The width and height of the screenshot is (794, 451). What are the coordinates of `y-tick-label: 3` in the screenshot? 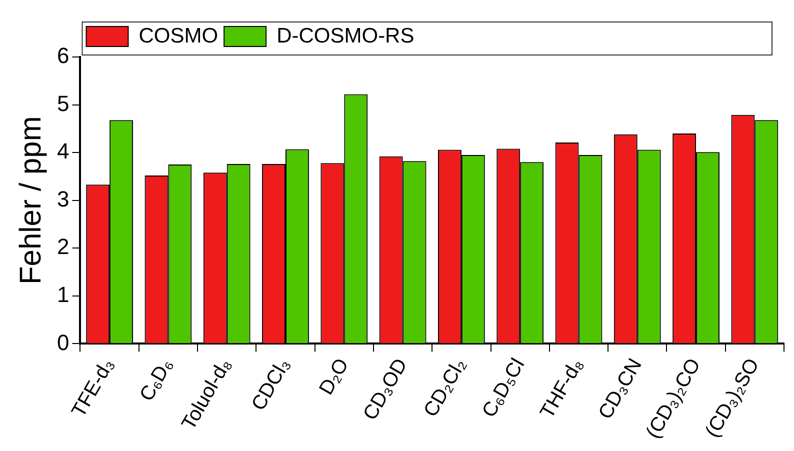 It's located at (63, 199).